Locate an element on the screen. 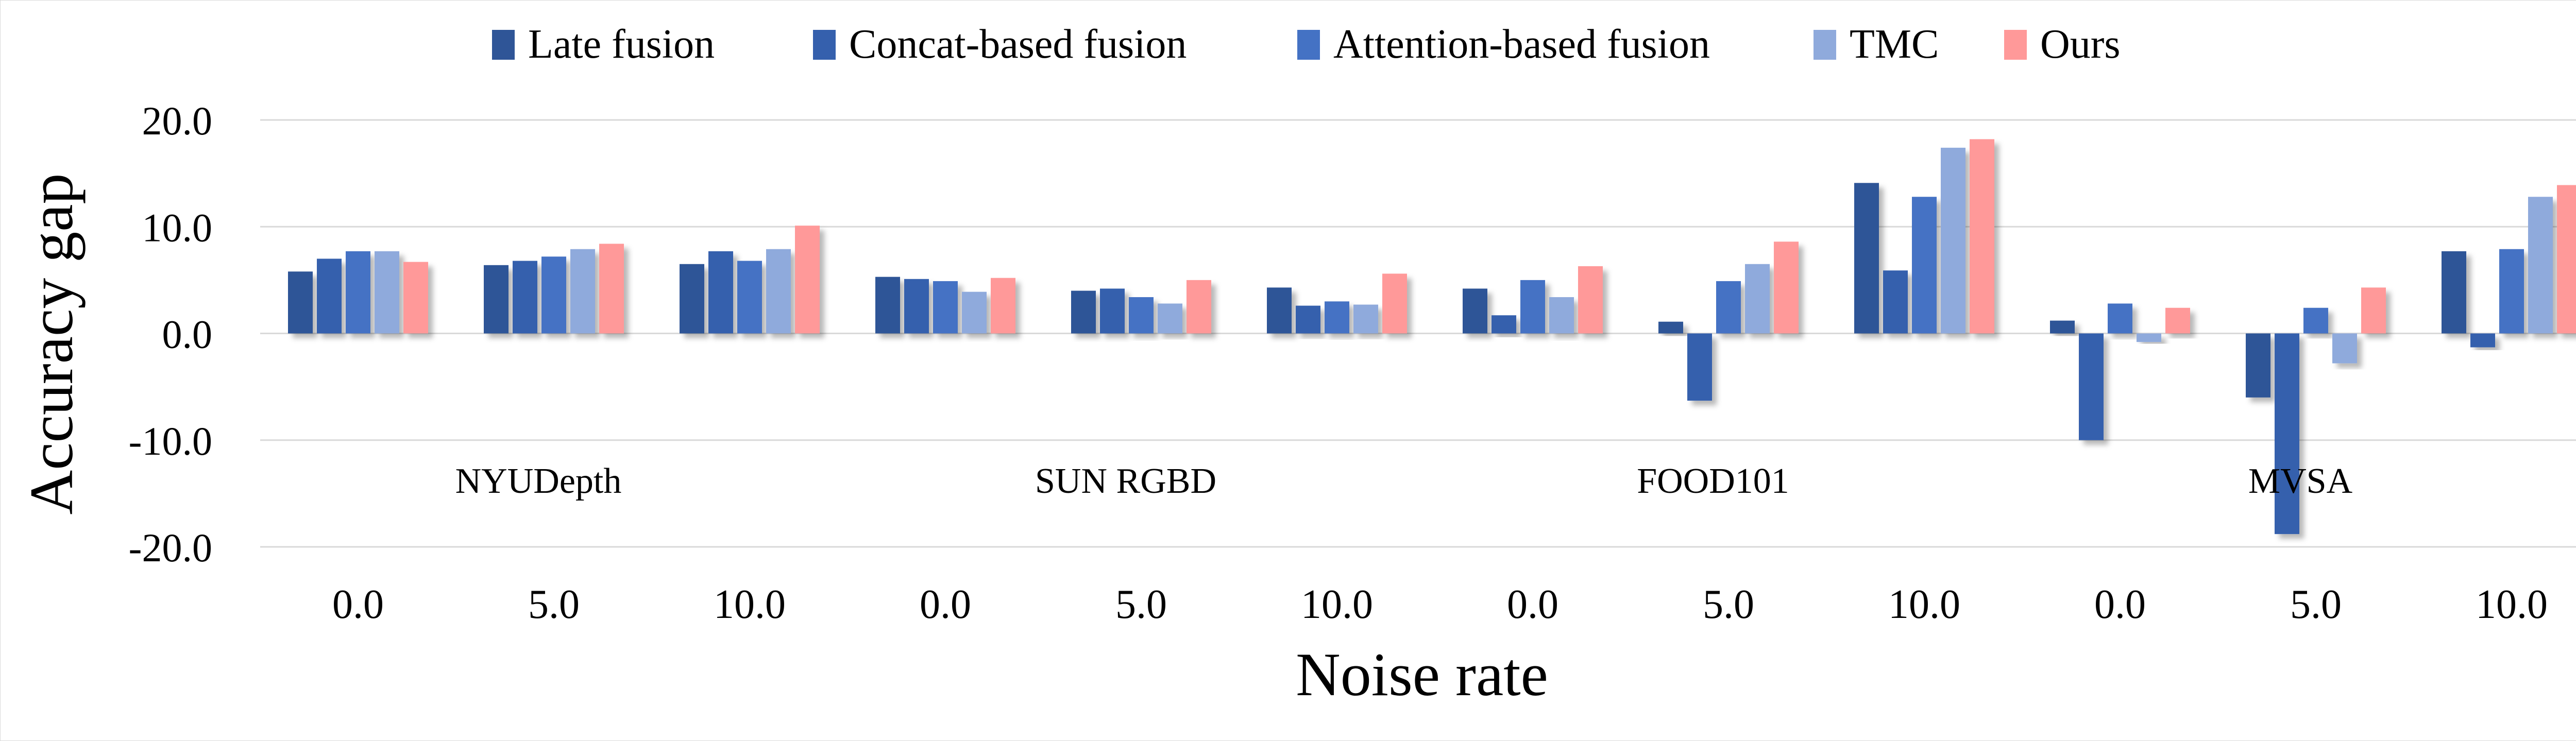 The width and height of the screenshot is (2576, 741). legend-label: Concat-based fusion is located at coordinates (1018, 44).